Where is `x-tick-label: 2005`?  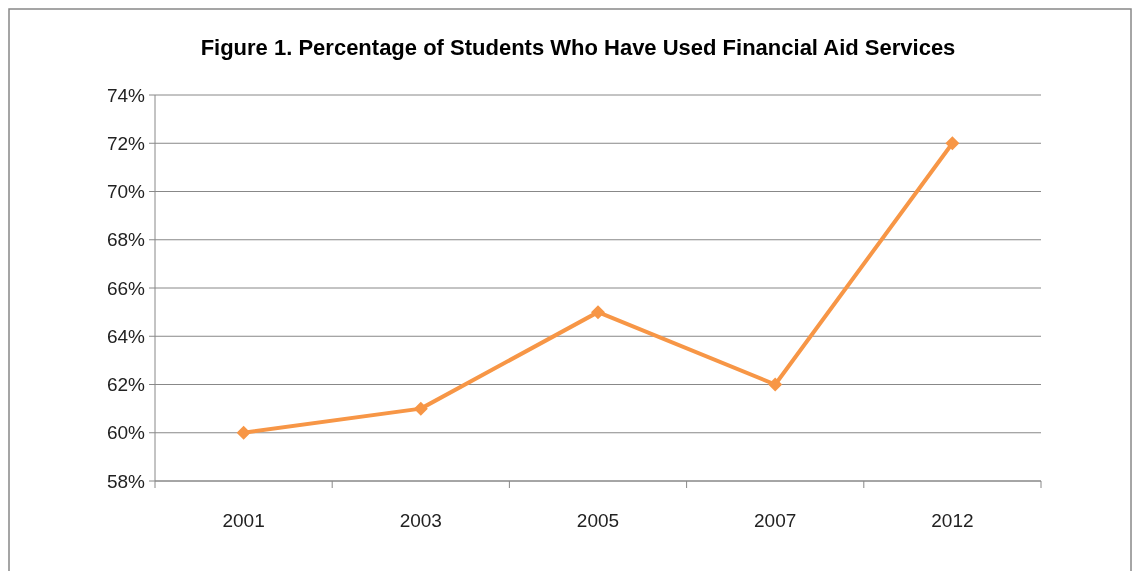 x-tick-label: 2005 is located at coordinates (598, 520).